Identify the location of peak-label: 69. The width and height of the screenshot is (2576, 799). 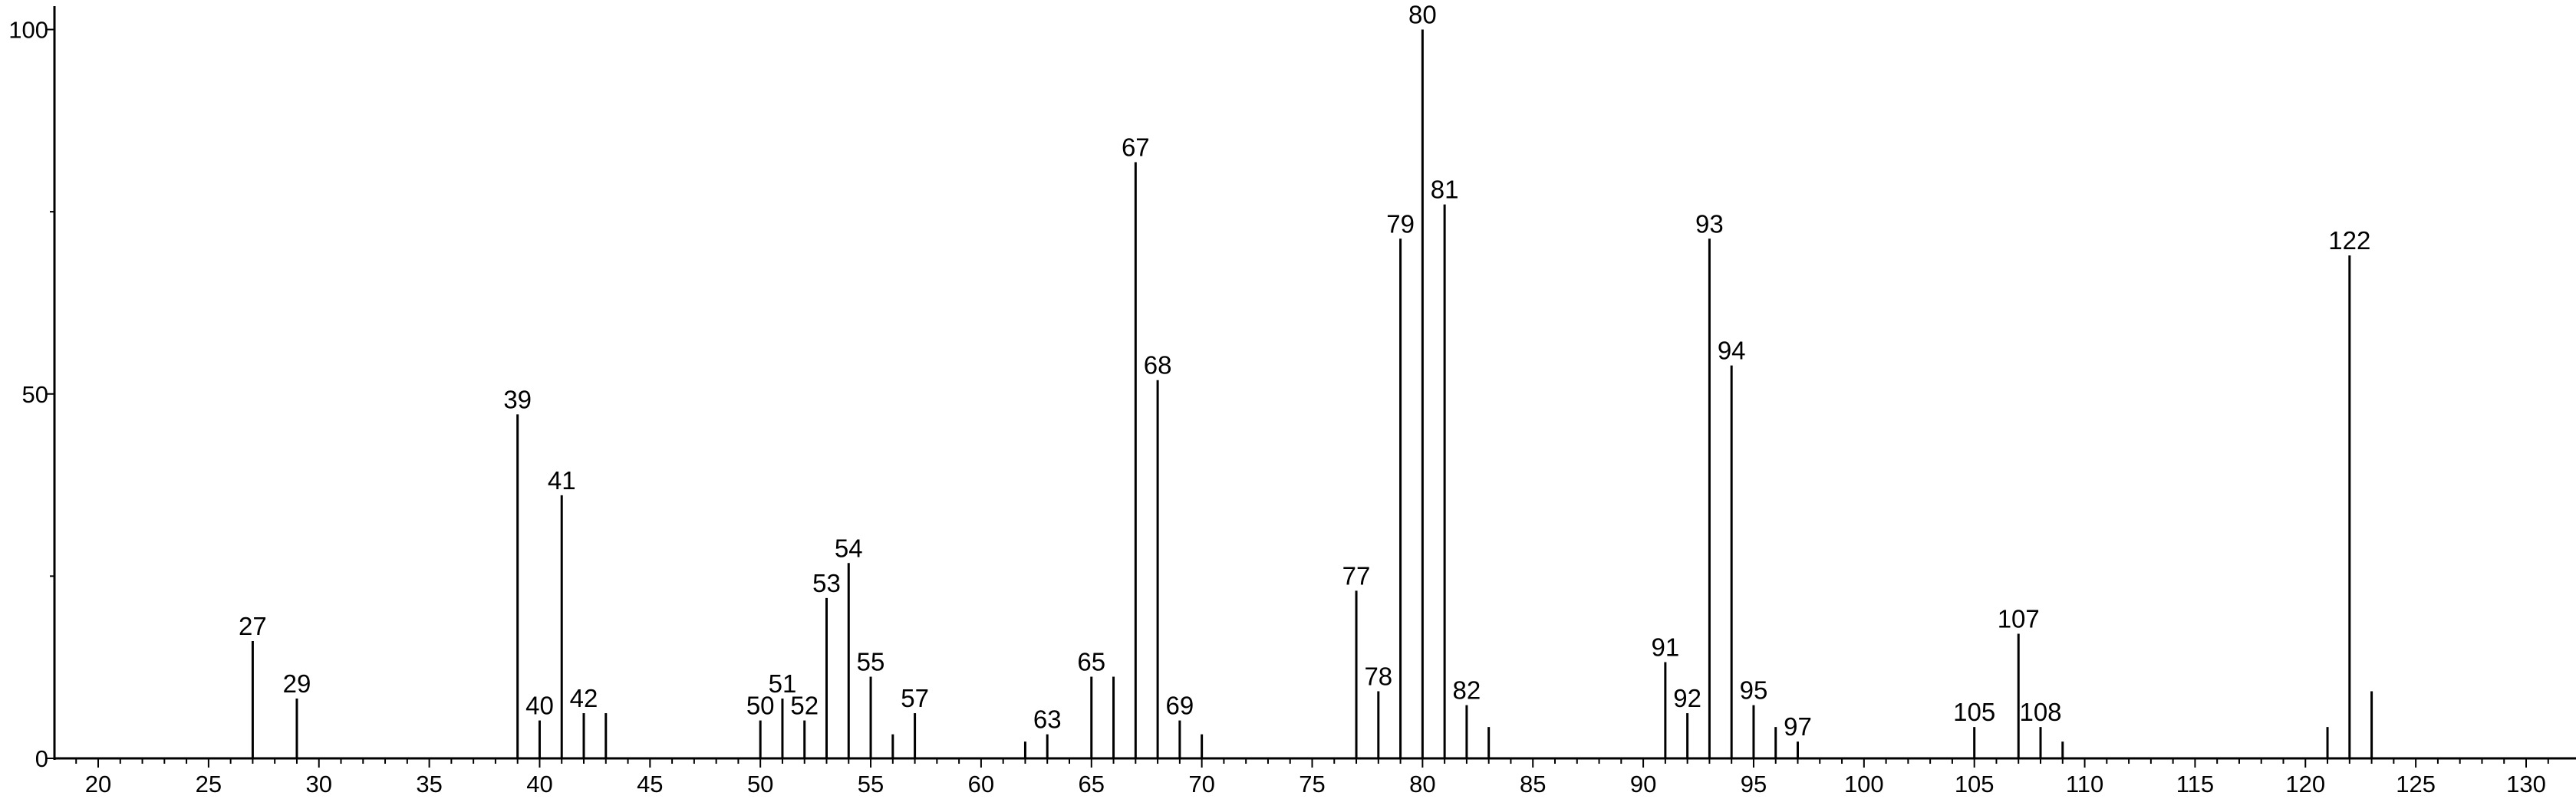
(1180, 706).